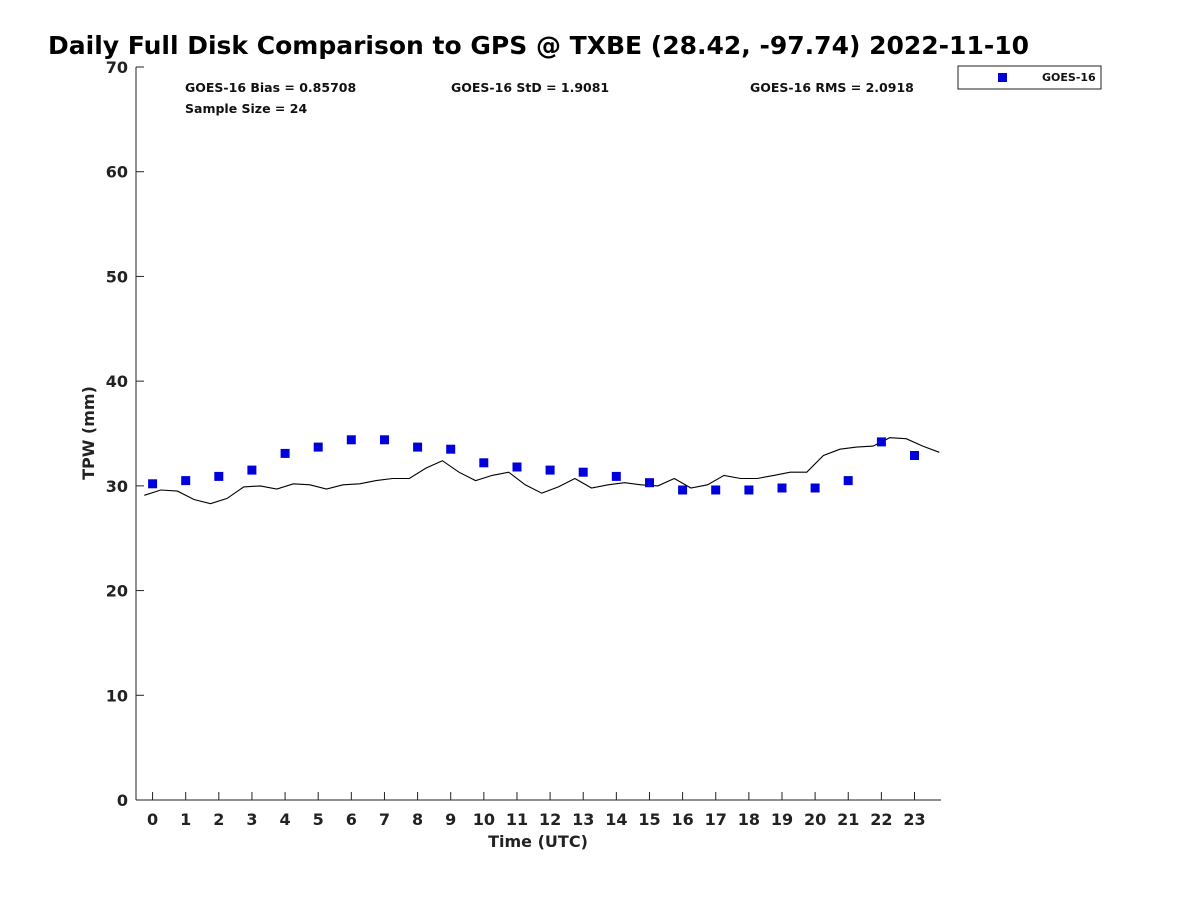  What do you see at coordinates (152, 819) in the screenshot?
I see `x-tick-label: 0` at bounding box center [152, 819].